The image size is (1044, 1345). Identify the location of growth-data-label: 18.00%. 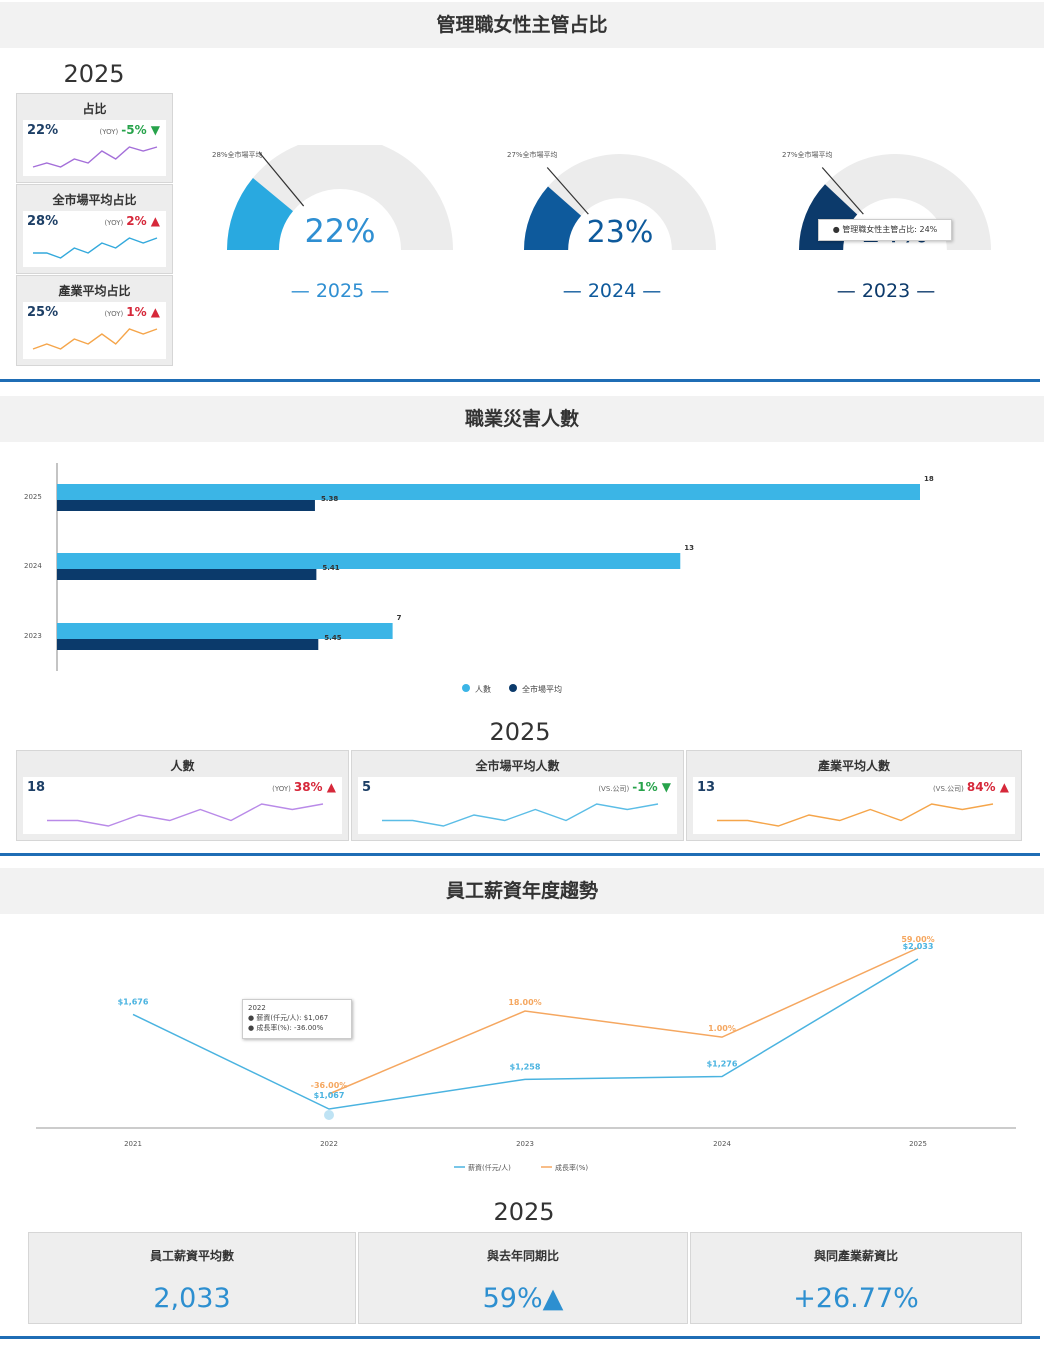
(524, 1002).